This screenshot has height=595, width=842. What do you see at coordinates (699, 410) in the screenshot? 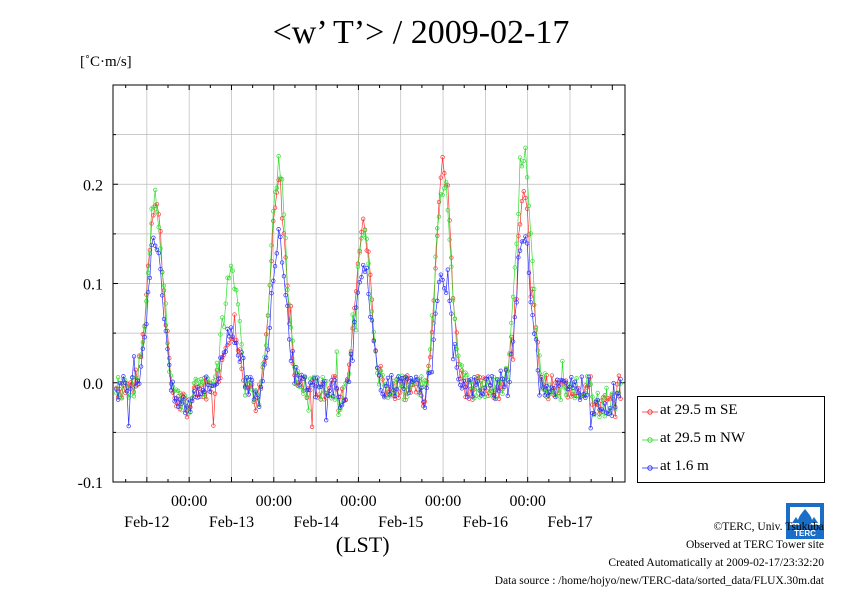
I see `legend-label-se: at 29.5 m SE` at bounding box center [699, 410].